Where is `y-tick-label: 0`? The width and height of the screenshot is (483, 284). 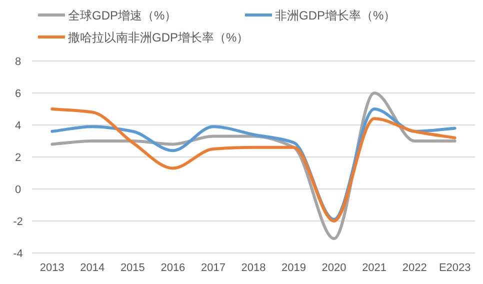 y-tick-label: 0 is located at coordinates (18, 190).